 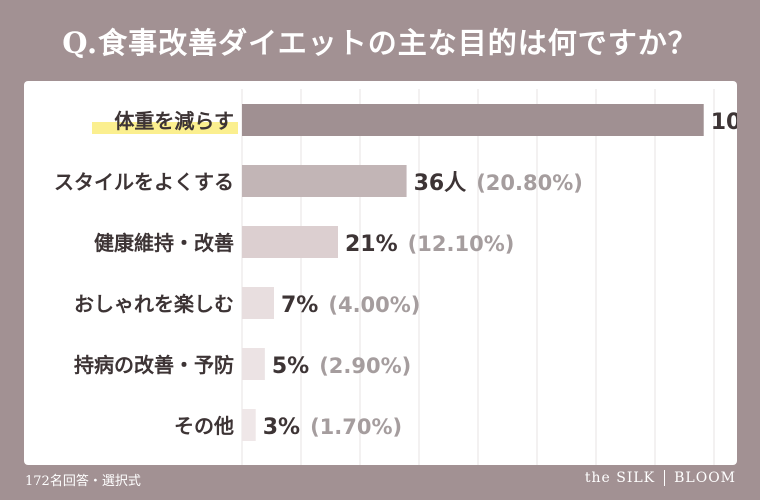 What do you see at coordinates (154, 304) in the screenshot?
I see `category-label: おしゃれを楽しむ` at bounding box center [154, 304].